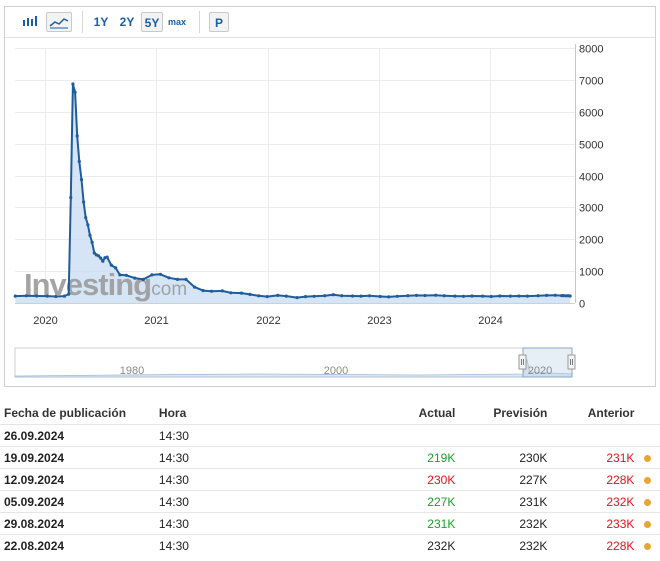  What do you see at coordinates (591, 523) in the screenshot?
I see `cell-anterior: 233K` at bounding box center [591, 523].